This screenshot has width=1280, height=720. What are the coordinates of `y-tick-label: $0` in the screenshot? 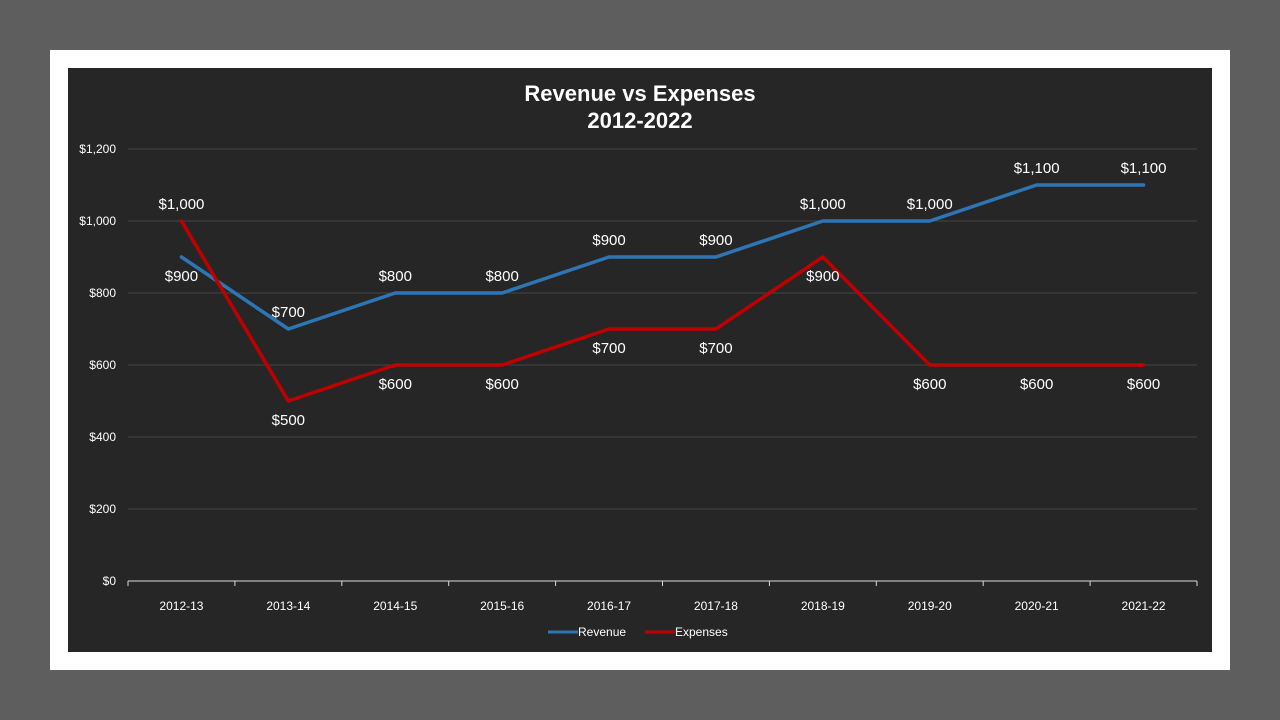 It's located at (110, 581).